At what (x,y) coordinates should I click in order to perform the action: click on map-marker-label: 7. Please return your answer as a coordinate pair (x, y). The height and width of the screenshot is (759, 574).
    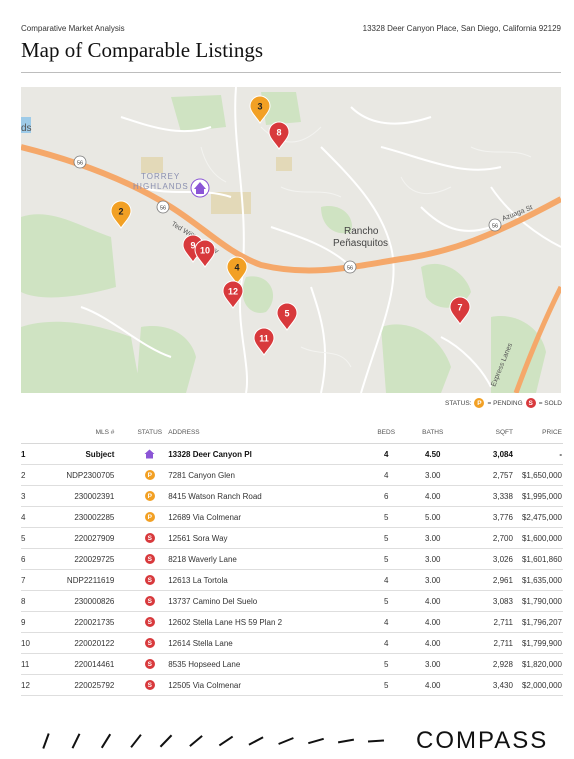
    Looking at the image, I should click on (459, 308).